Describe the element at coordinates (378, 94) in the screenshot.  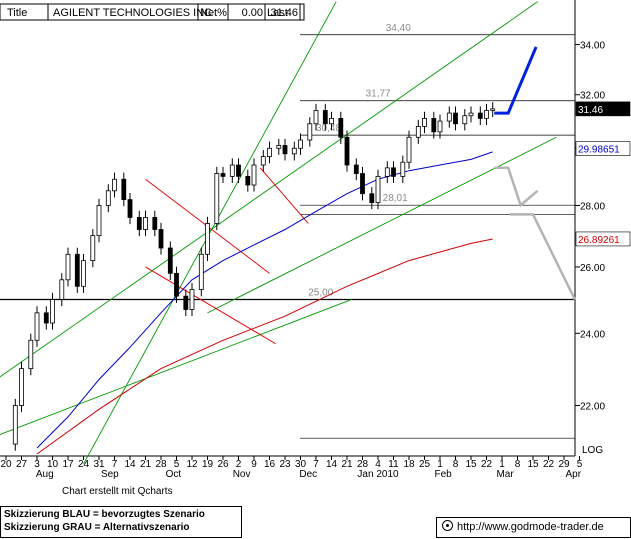
I see `level-label-1: 31,77` at that location.